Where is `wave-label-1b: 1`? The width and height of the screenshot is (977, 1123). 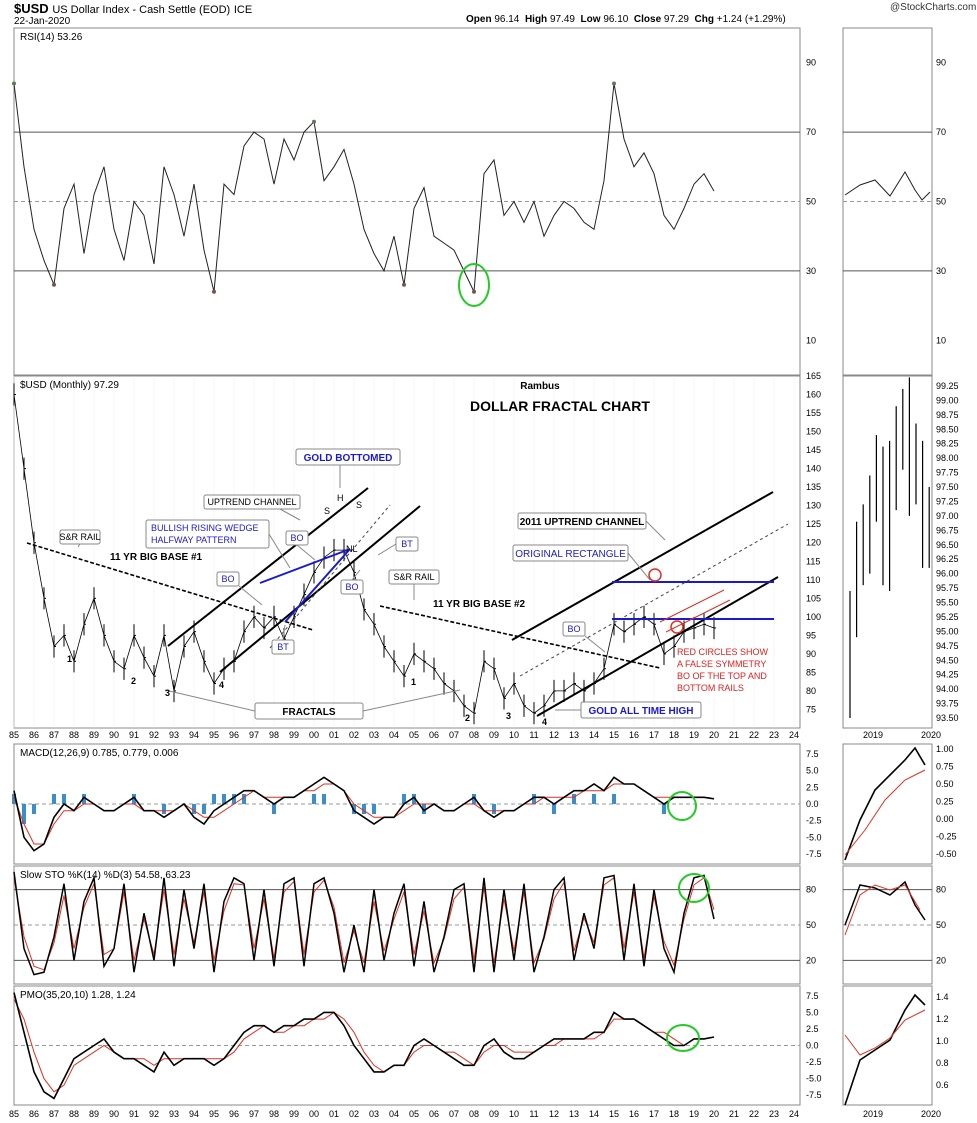
wave-label-1b: 1 is located at coordinates (413, 682).